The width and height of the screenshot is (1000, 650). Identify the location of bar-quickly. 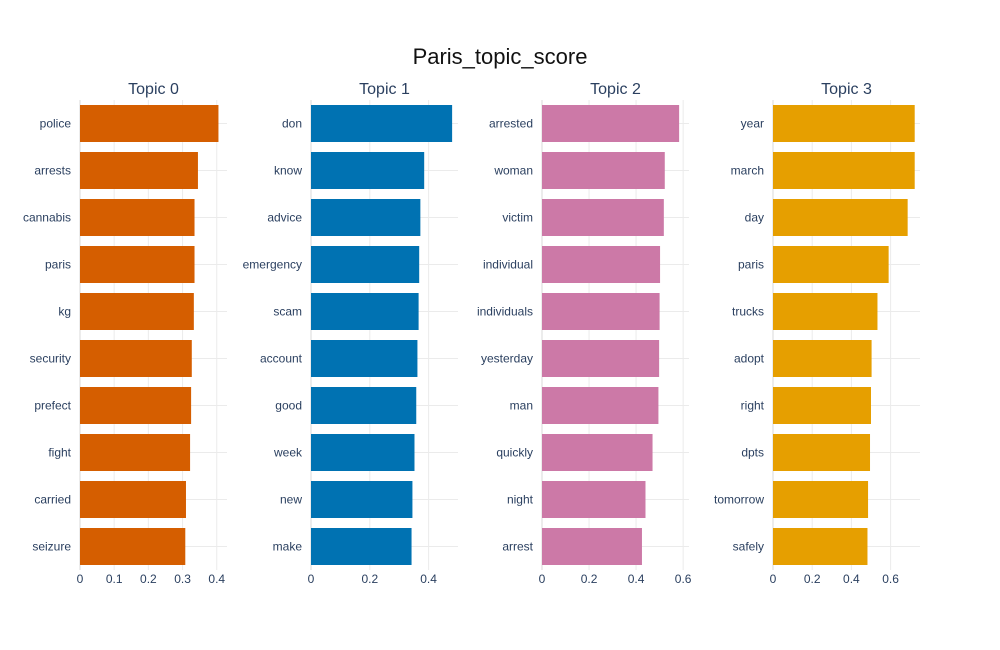
(597, 452).